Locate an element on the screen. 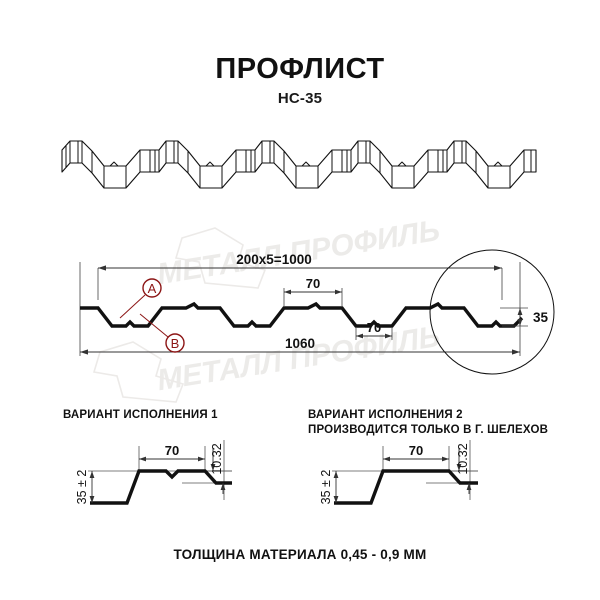 Image resolution: width=600 pixels, height=600 pixels. watermark-logo-icon is located at coordinates (220, 258).